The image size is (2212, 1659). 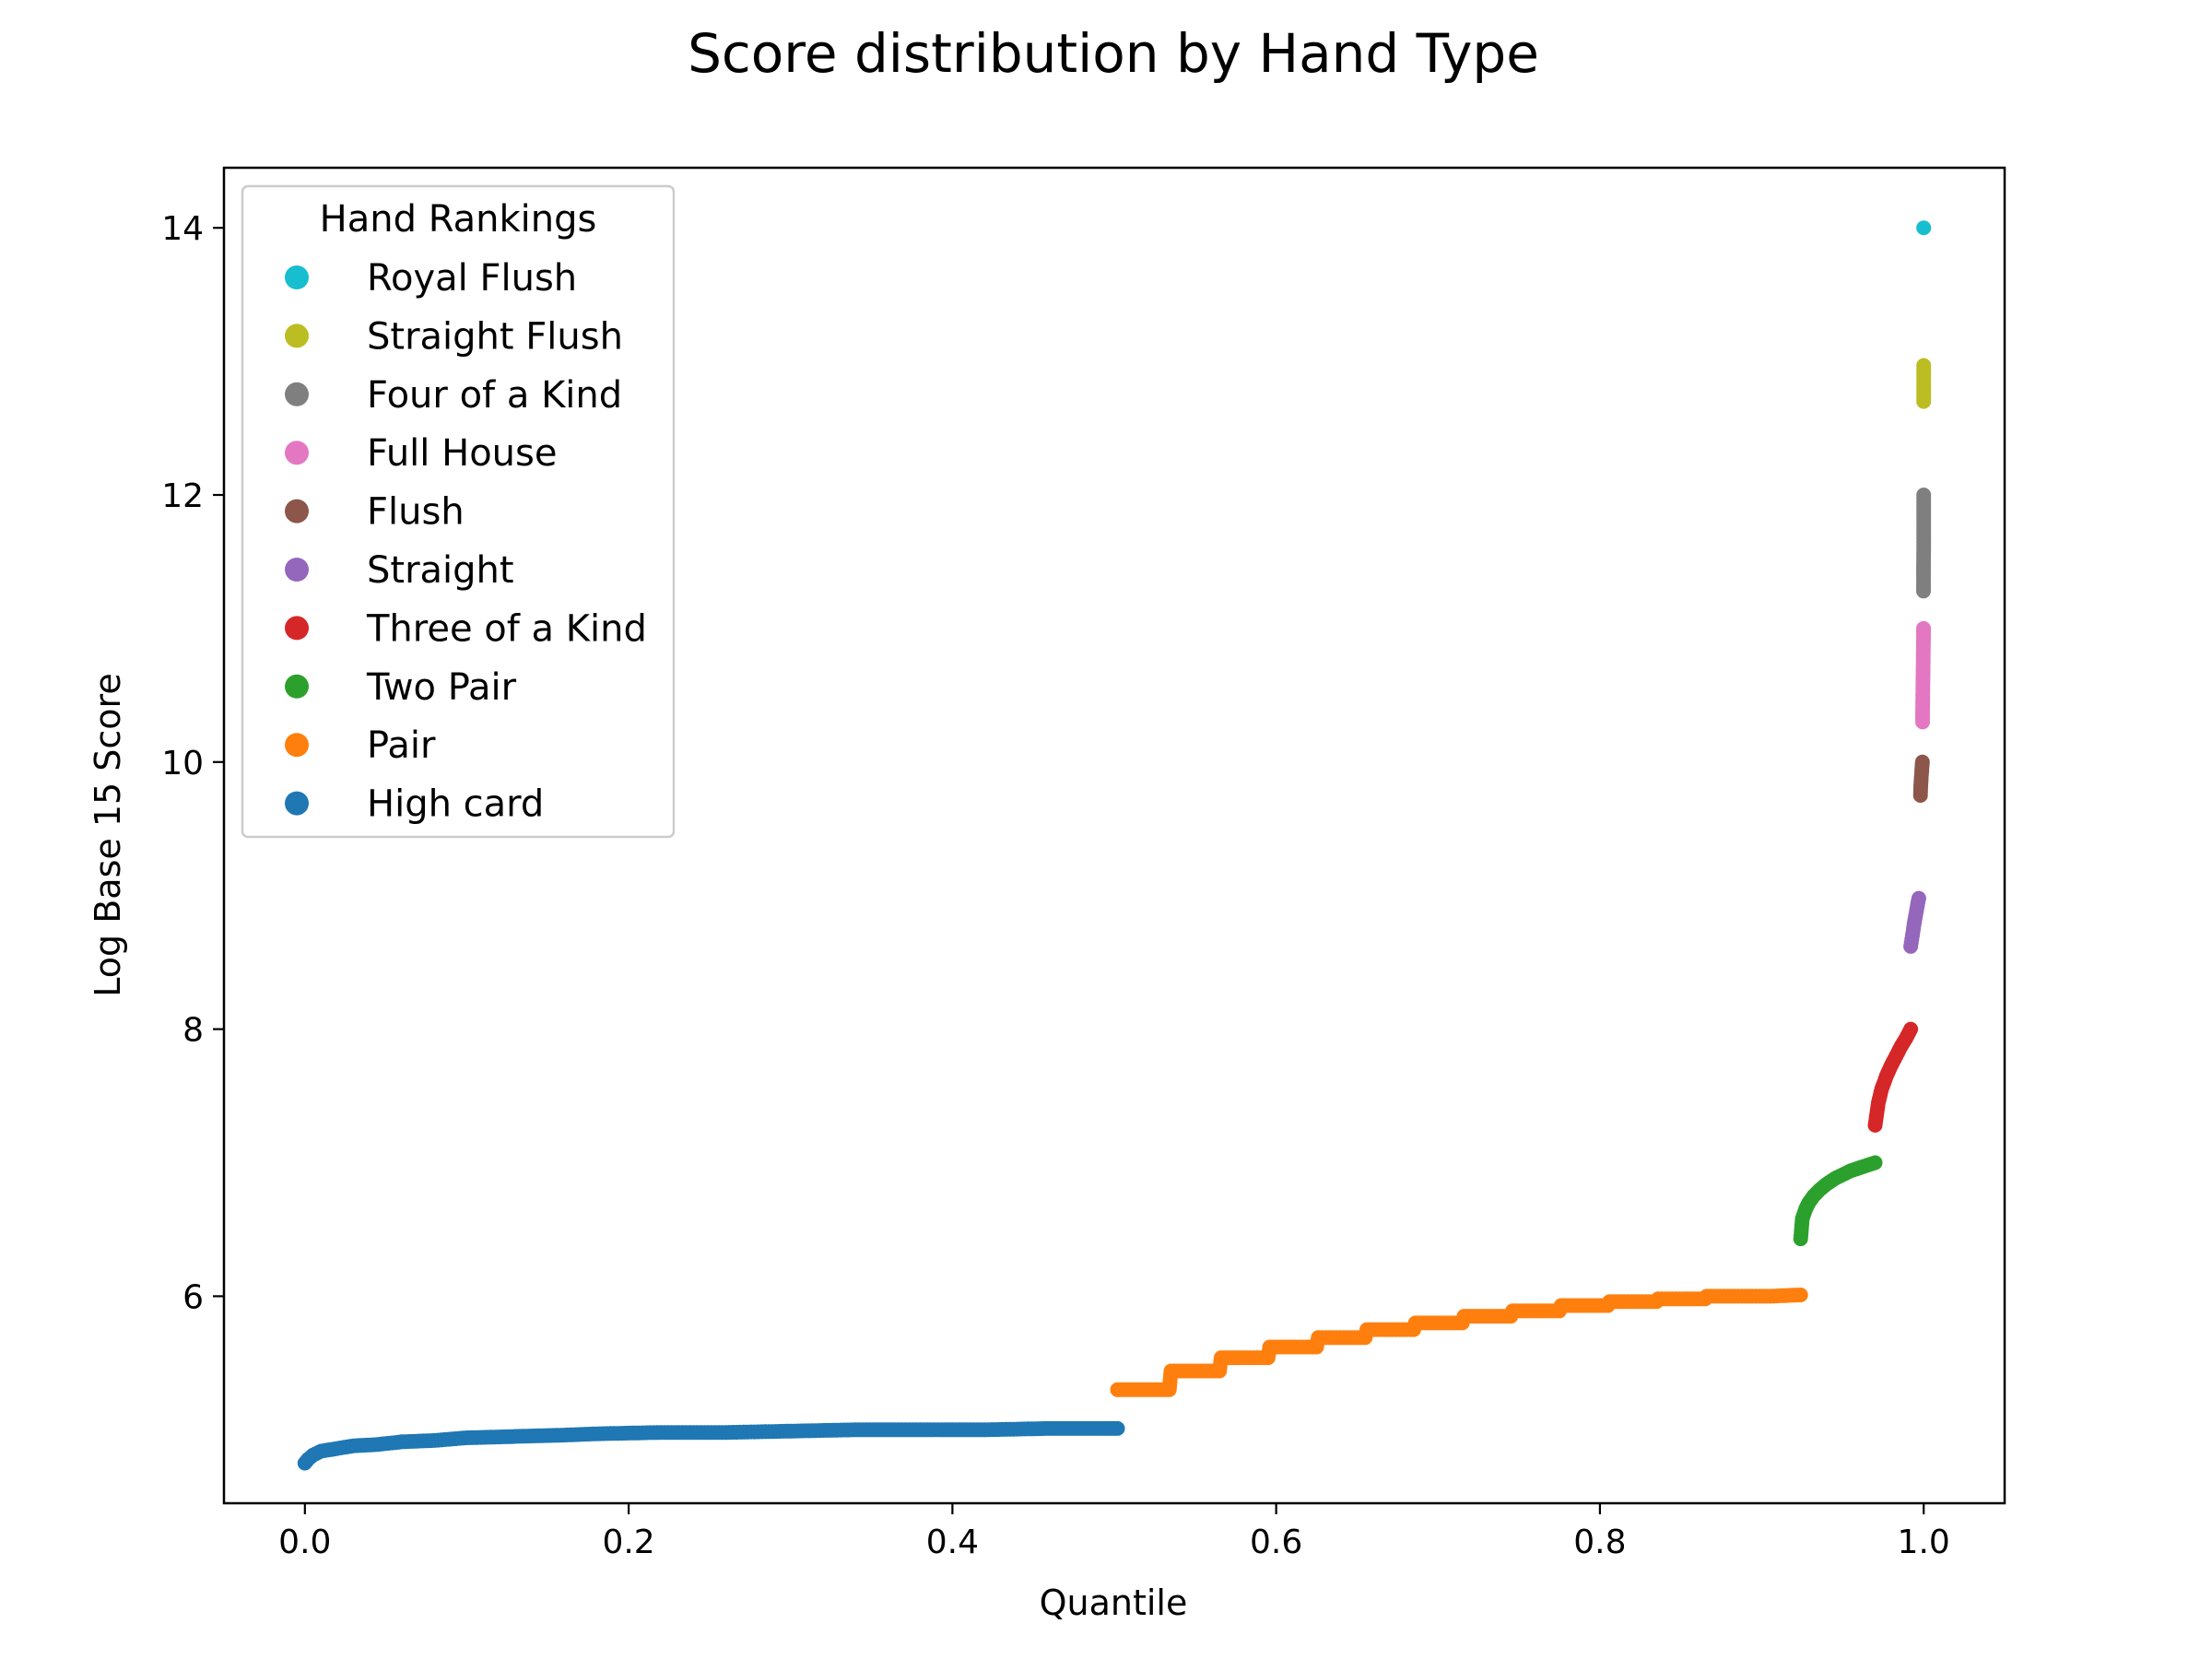 I want to click on legend-label: Four of a Kind, so click(x=494, y=395).